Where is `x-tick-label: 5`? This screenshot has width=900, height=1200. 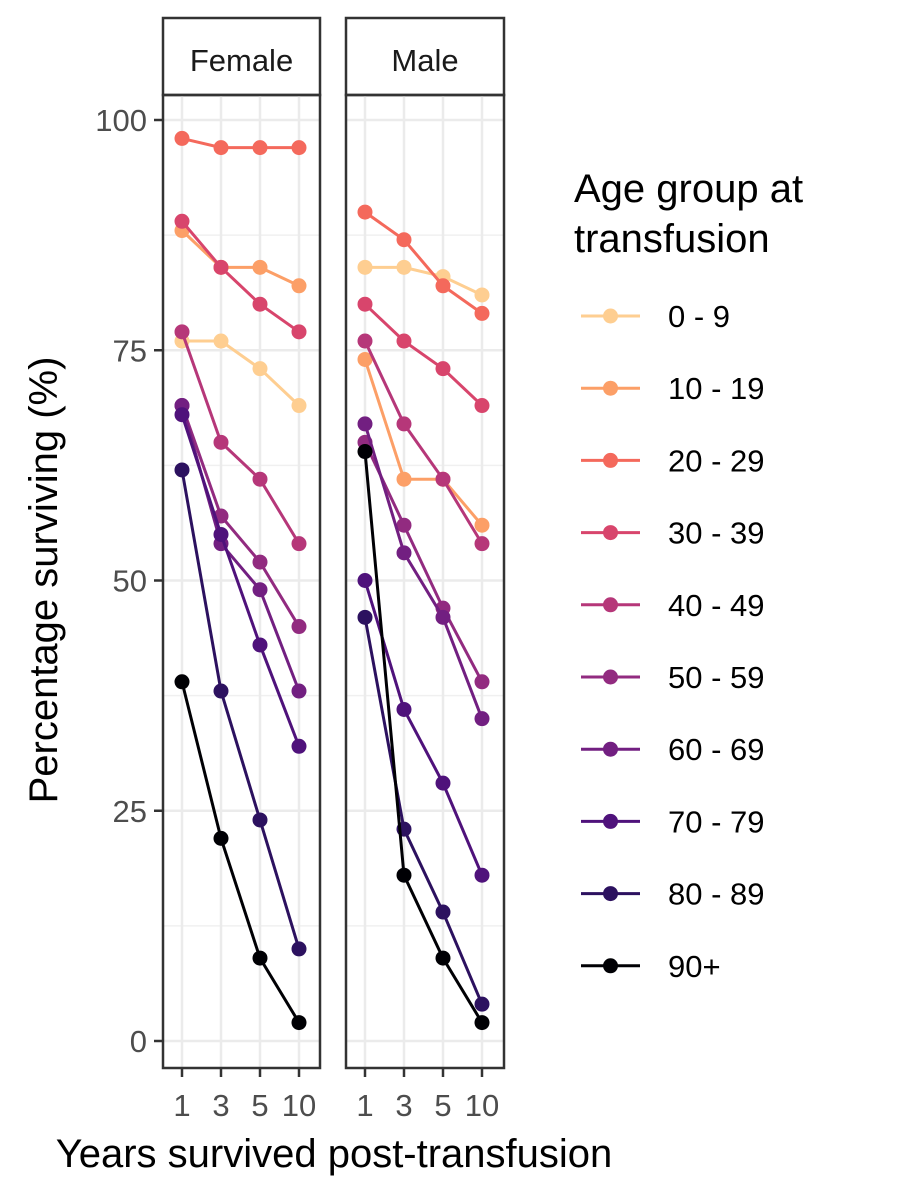 x-tick-label: 5 is located at coordinates (259, 1105).